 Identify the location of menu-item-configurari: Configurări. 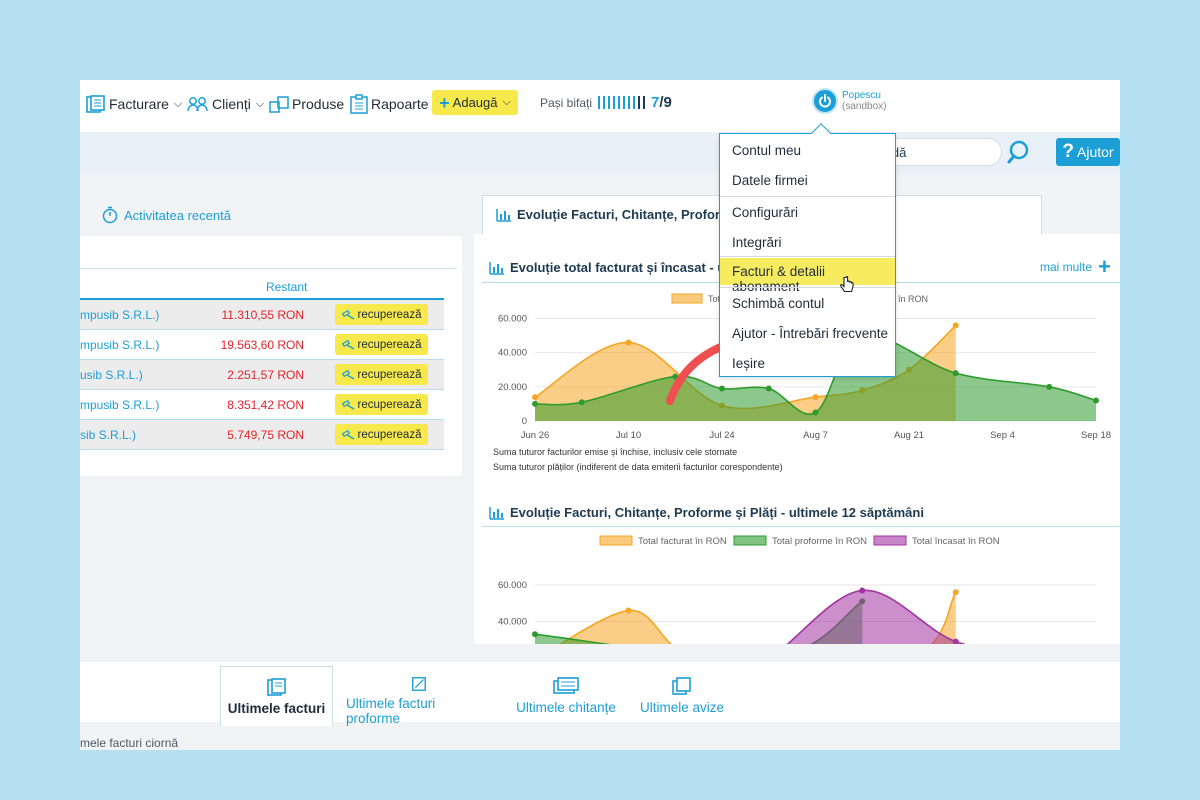
(765, 212).